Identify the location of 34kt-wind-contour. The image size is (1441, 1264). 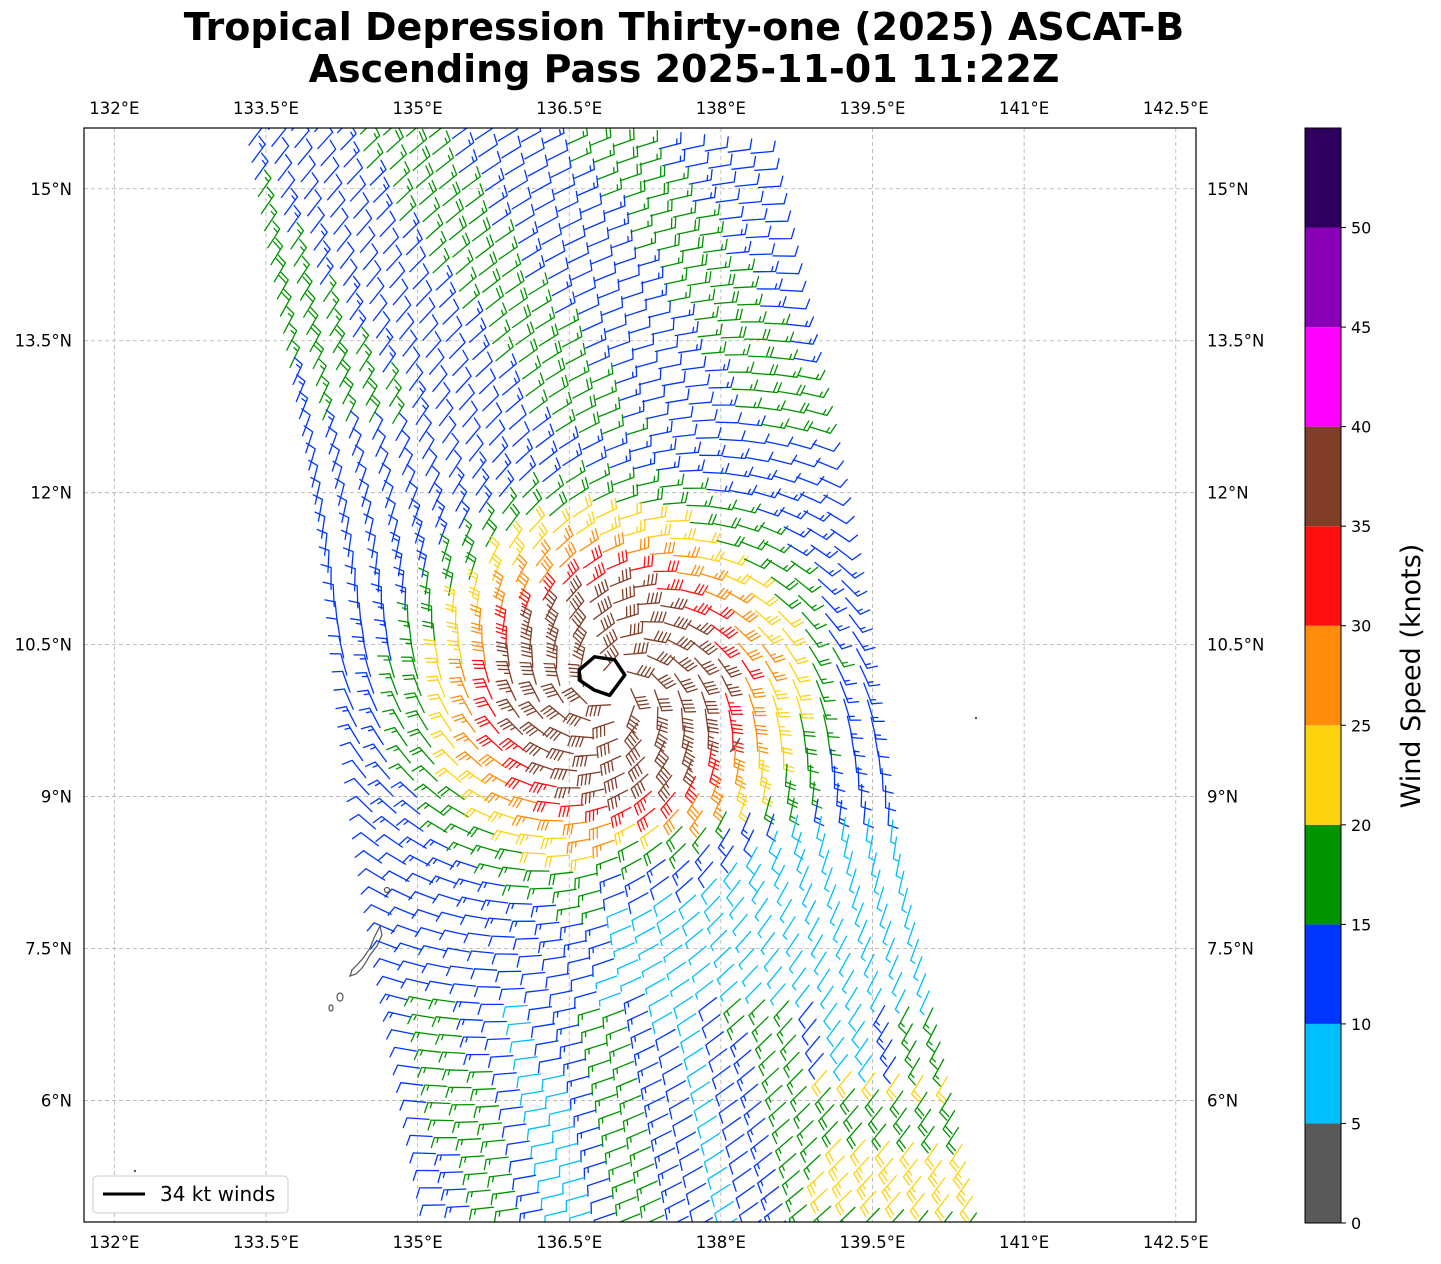
(602, 676).